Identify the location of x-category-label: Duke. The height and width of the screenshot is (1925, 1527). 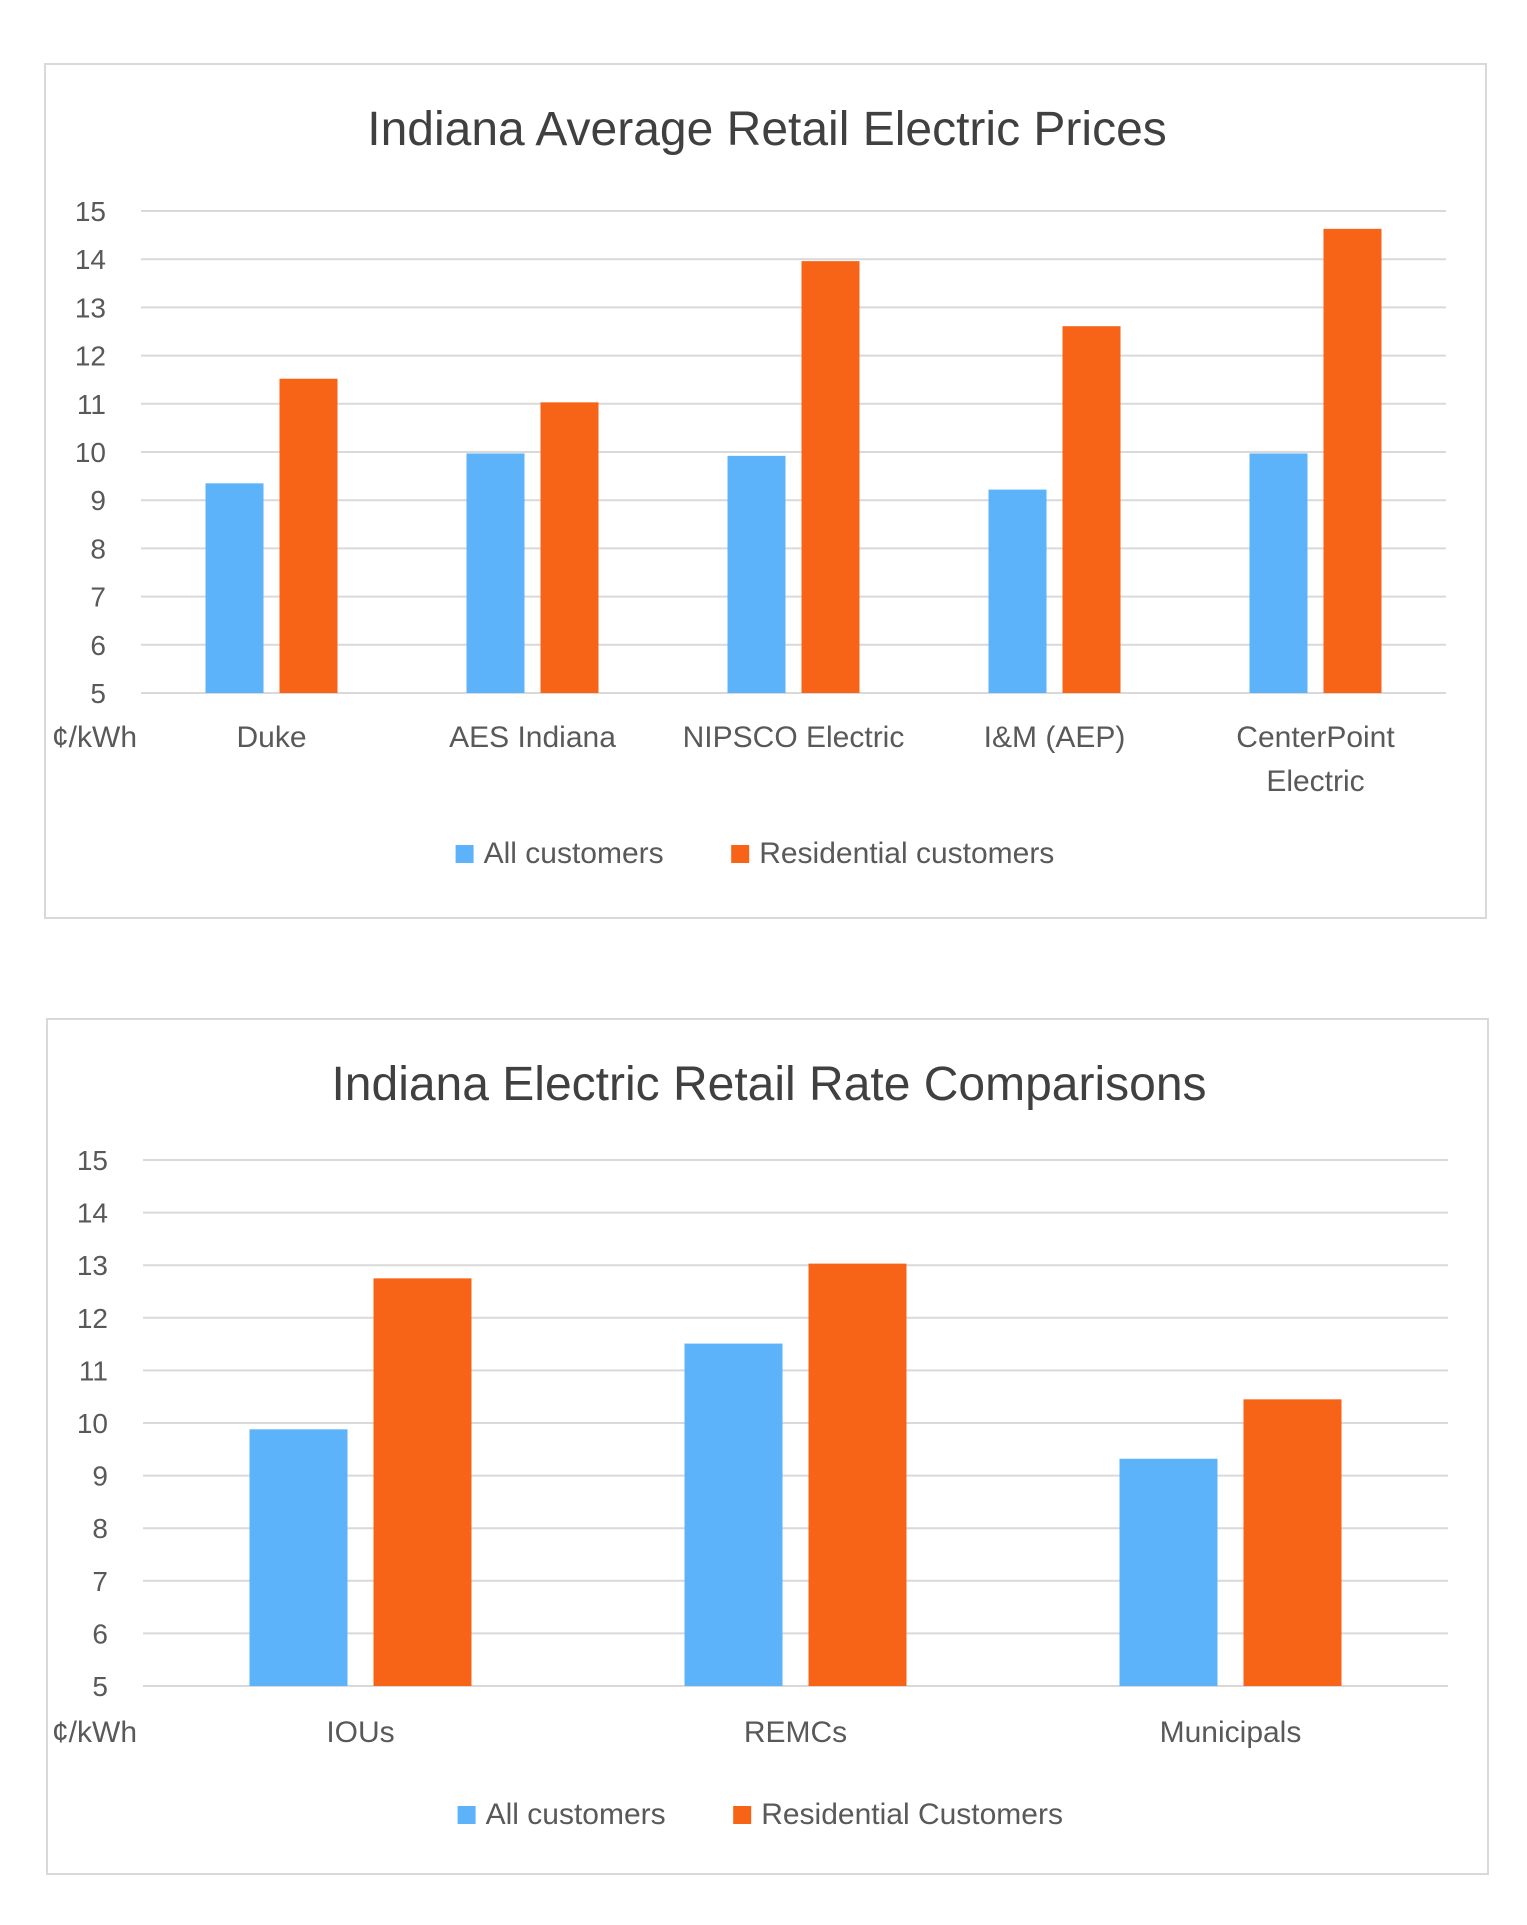
(271, 737).